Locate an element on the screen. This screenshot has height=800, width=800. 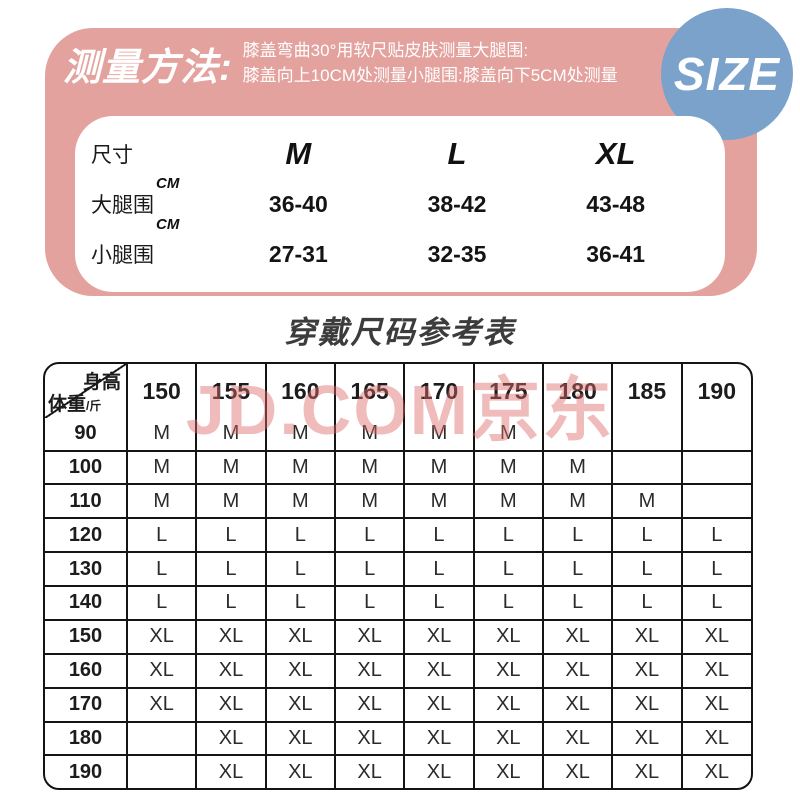
table-row: 190 XL XL XL XL XL XL XL XL is located at coordinates (398, 771).